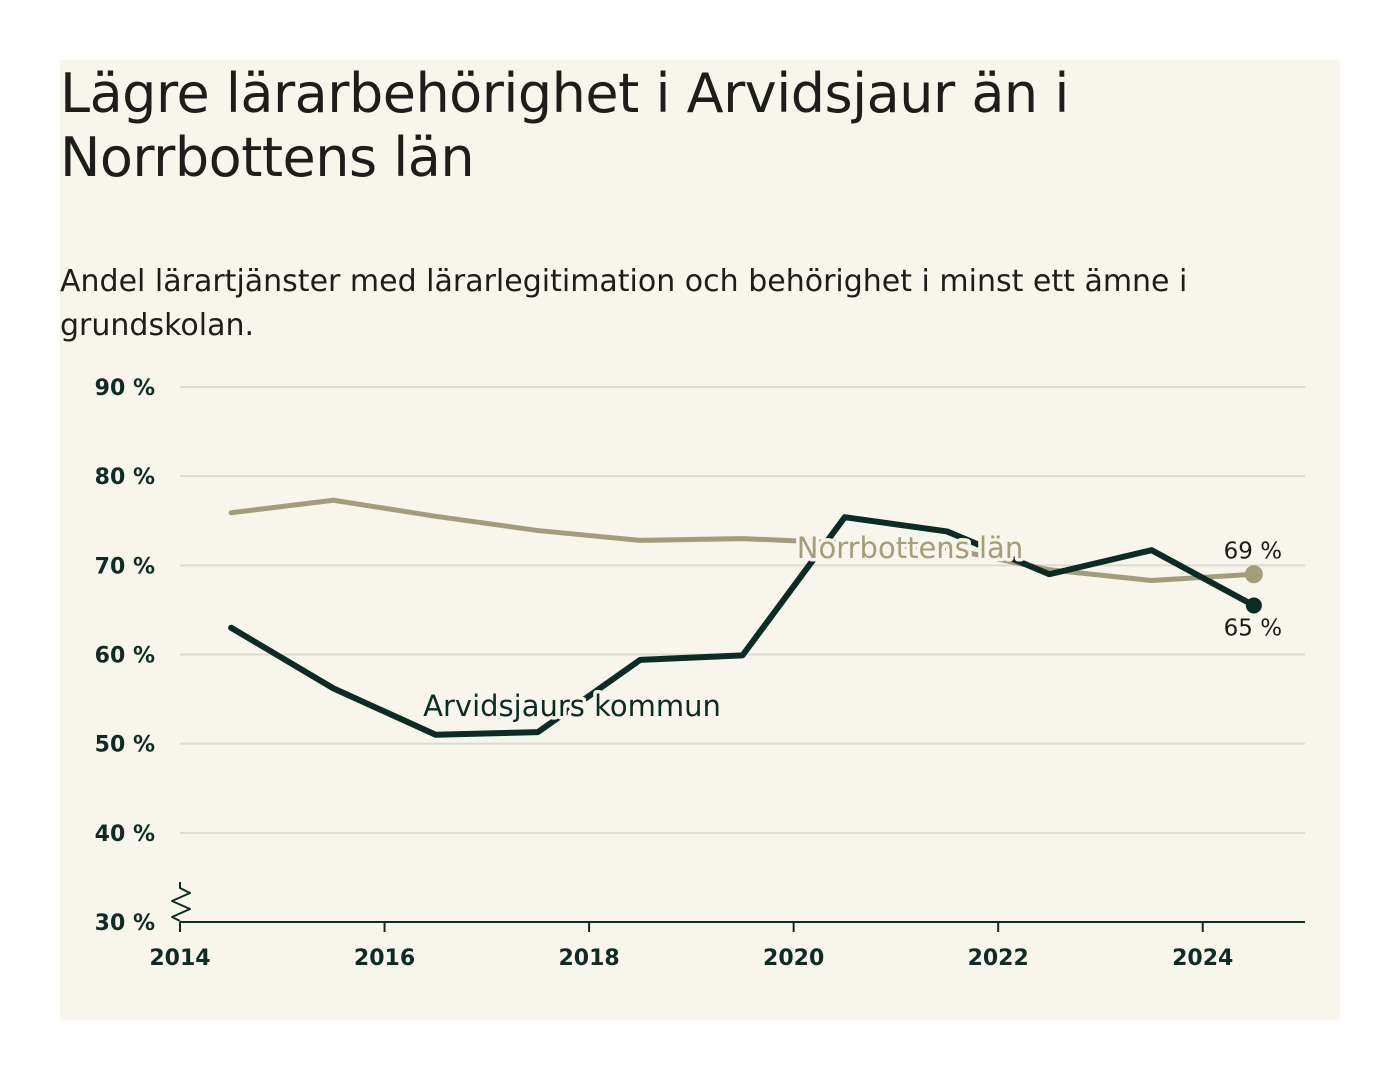 The height and width of the screenshot is (1080, 1400). Describe the element at coordinates (125, 656) in the screenshot. I see `y-tick-label: 60 %` at that location.